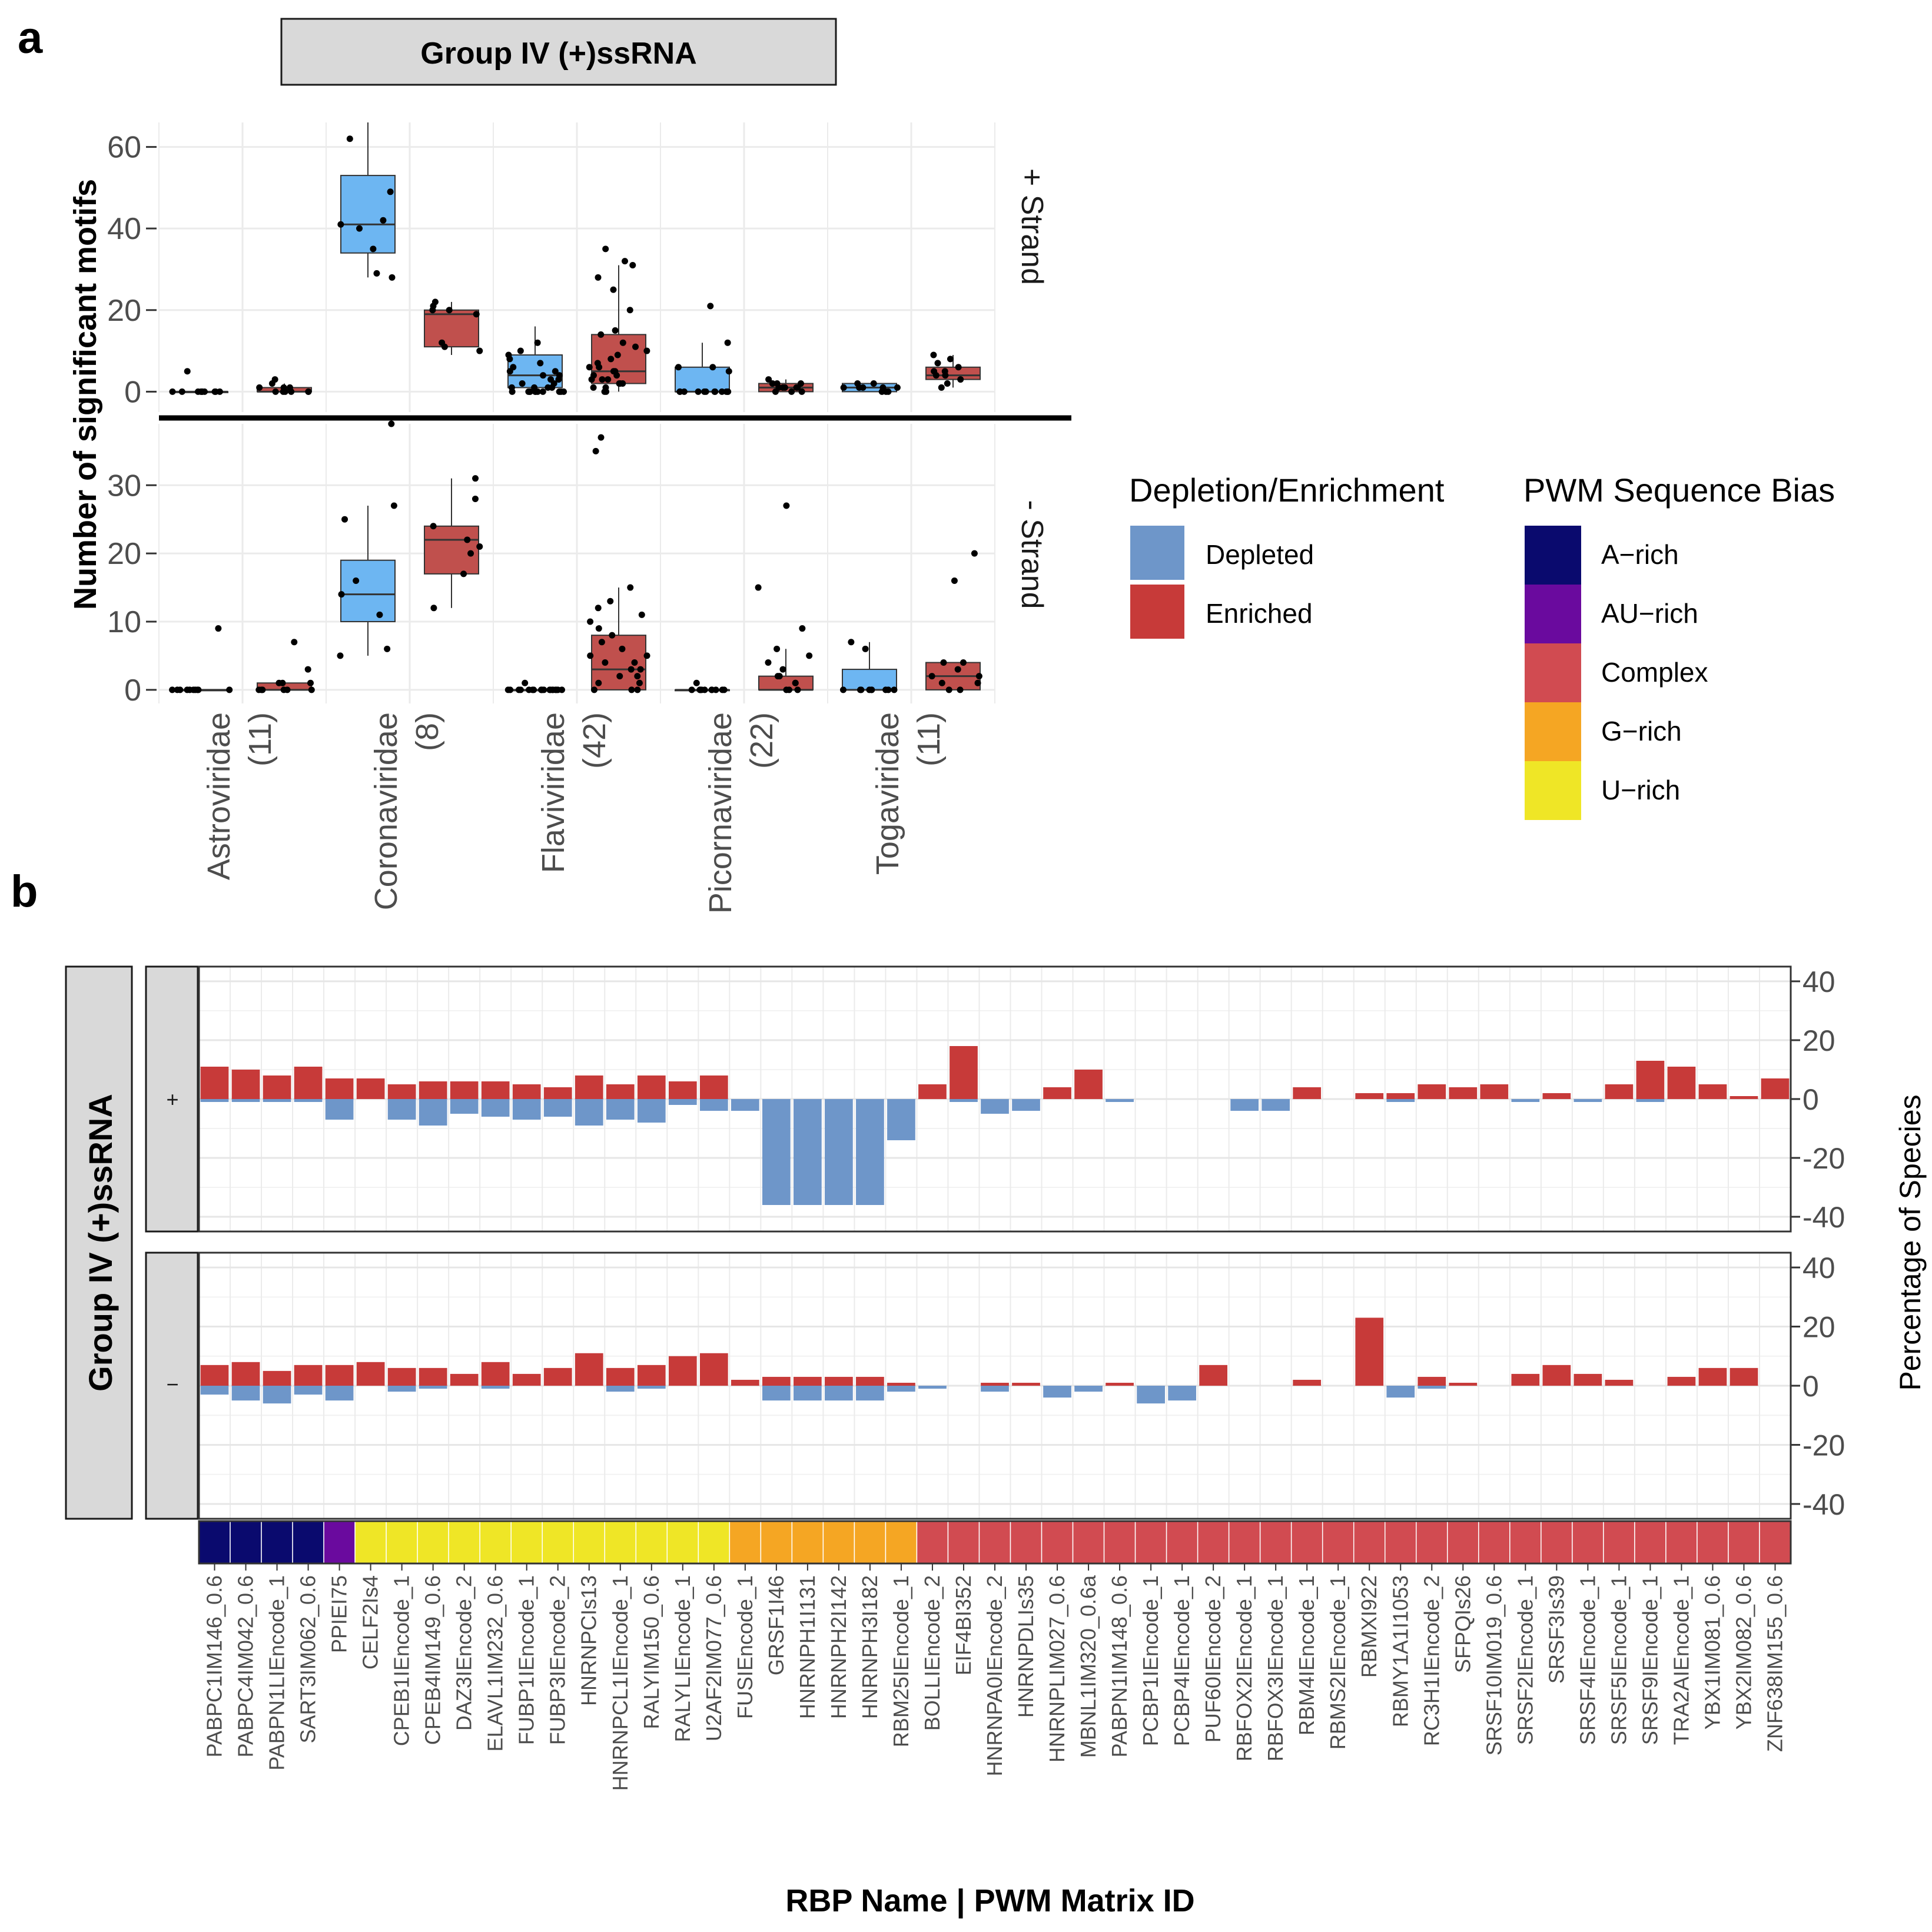  I want to click on rbp-label: PABPN1IM148_0.6, so click(1119, 1667).